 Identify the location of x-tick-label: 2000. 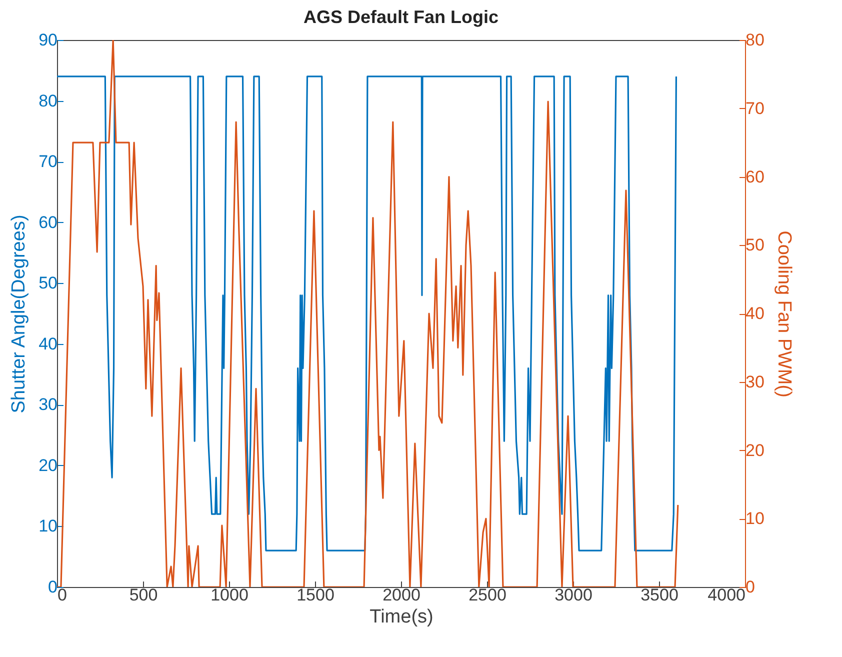
(401, 595).